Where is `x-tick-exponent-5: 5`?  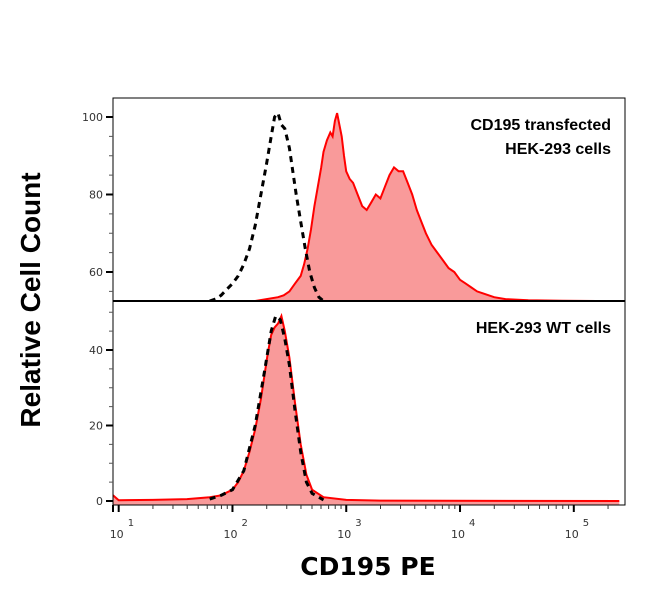
x-tick-exponent-5: 5 is located at coordinates (586, 523).